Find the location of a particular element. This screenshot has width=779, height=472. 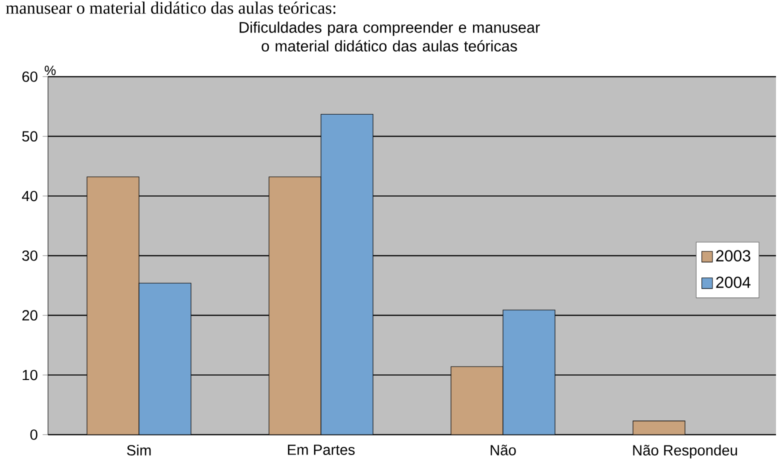

y-tick-label: 60 is located at coordinates (30, 76).